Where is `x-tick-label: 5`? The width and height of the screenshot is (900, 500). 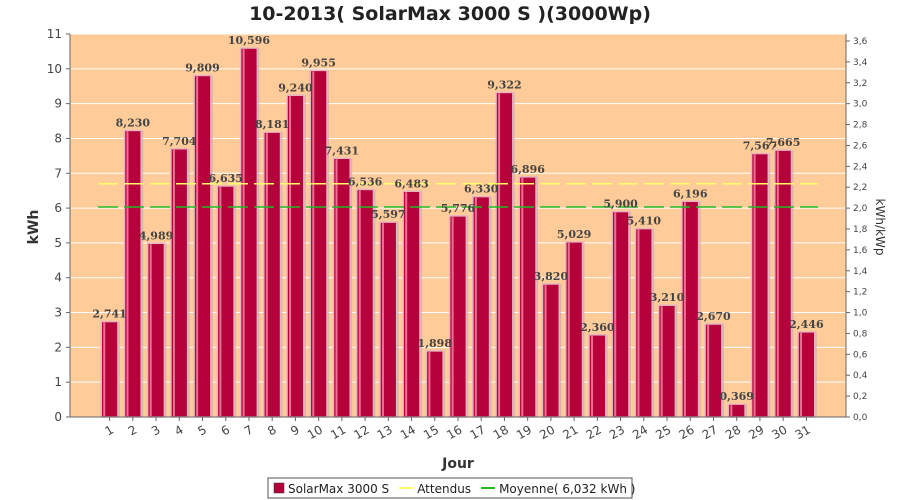 x-tick-label: 5 is located at coordinates (202, 430).